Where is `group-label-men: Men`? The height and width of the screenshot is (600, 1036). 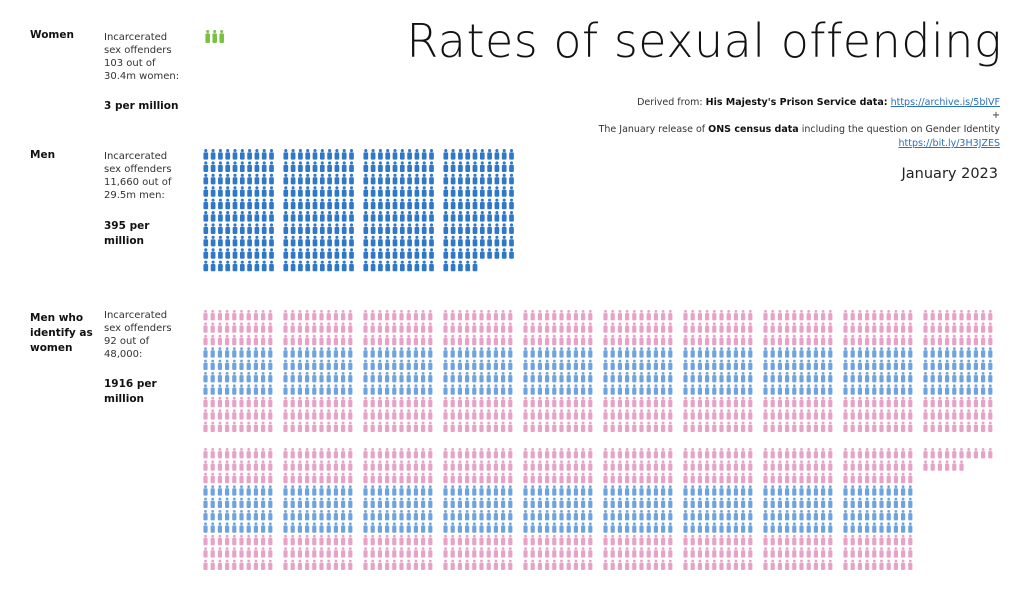 group-label-men: Men is located at coordinates (43, 155).